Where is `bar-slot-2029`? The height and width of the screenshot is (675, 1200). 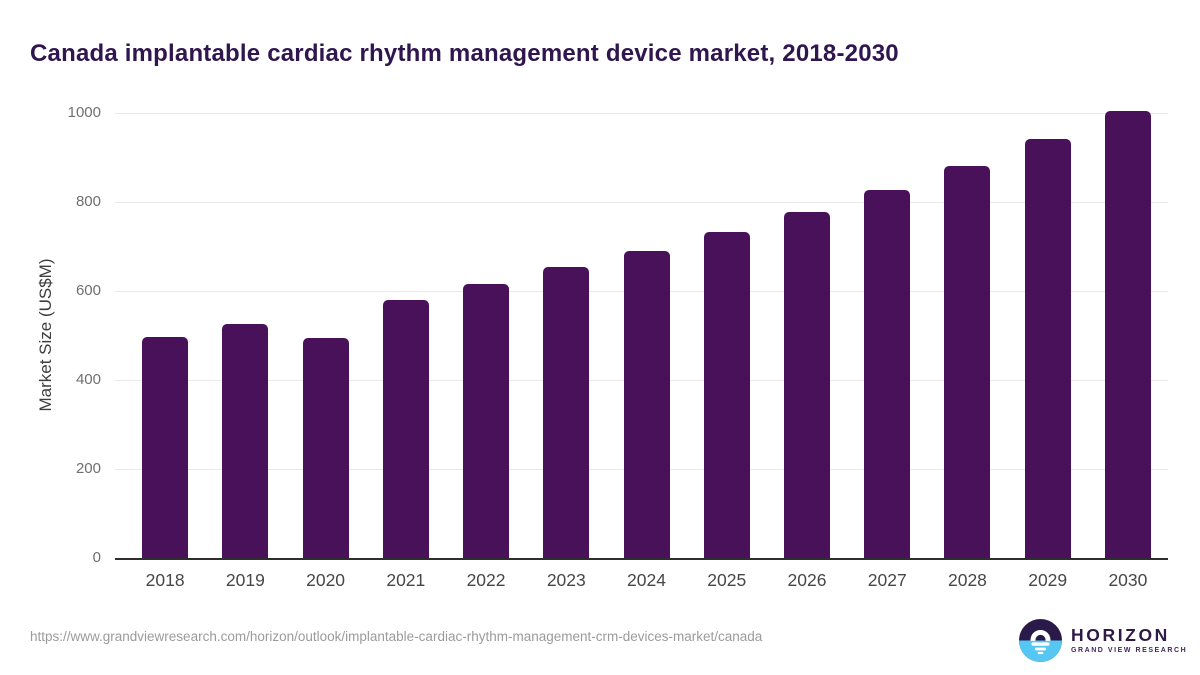 bar-slot-2029 is located at coordinates (1048, 335).